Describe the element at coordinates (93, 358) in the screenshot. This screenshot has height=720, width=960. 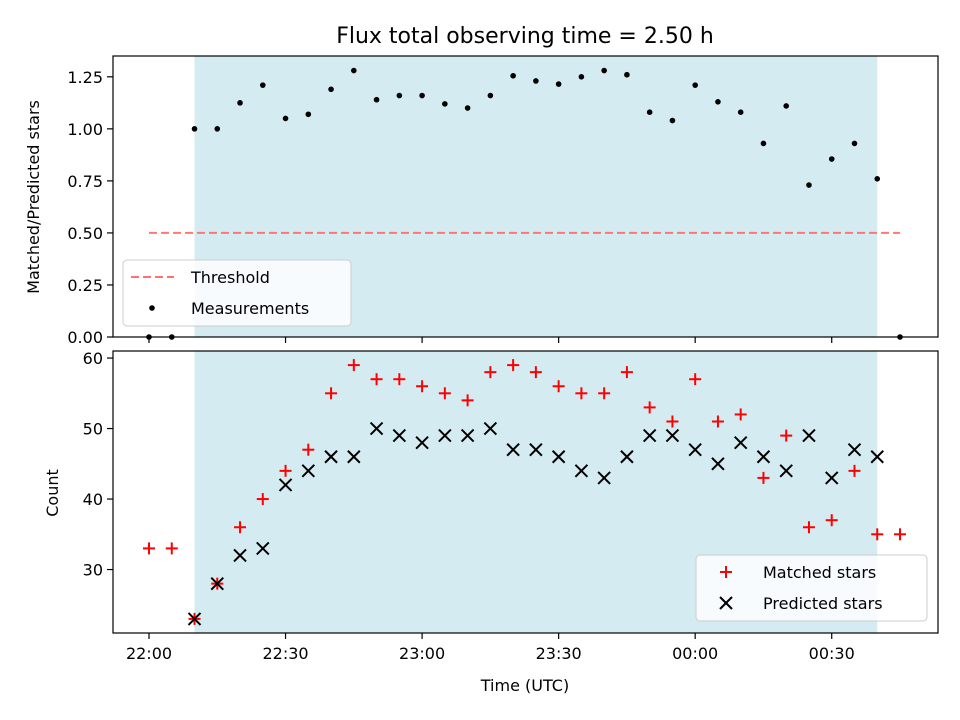
I see `y-tick-label: 60` at that location.